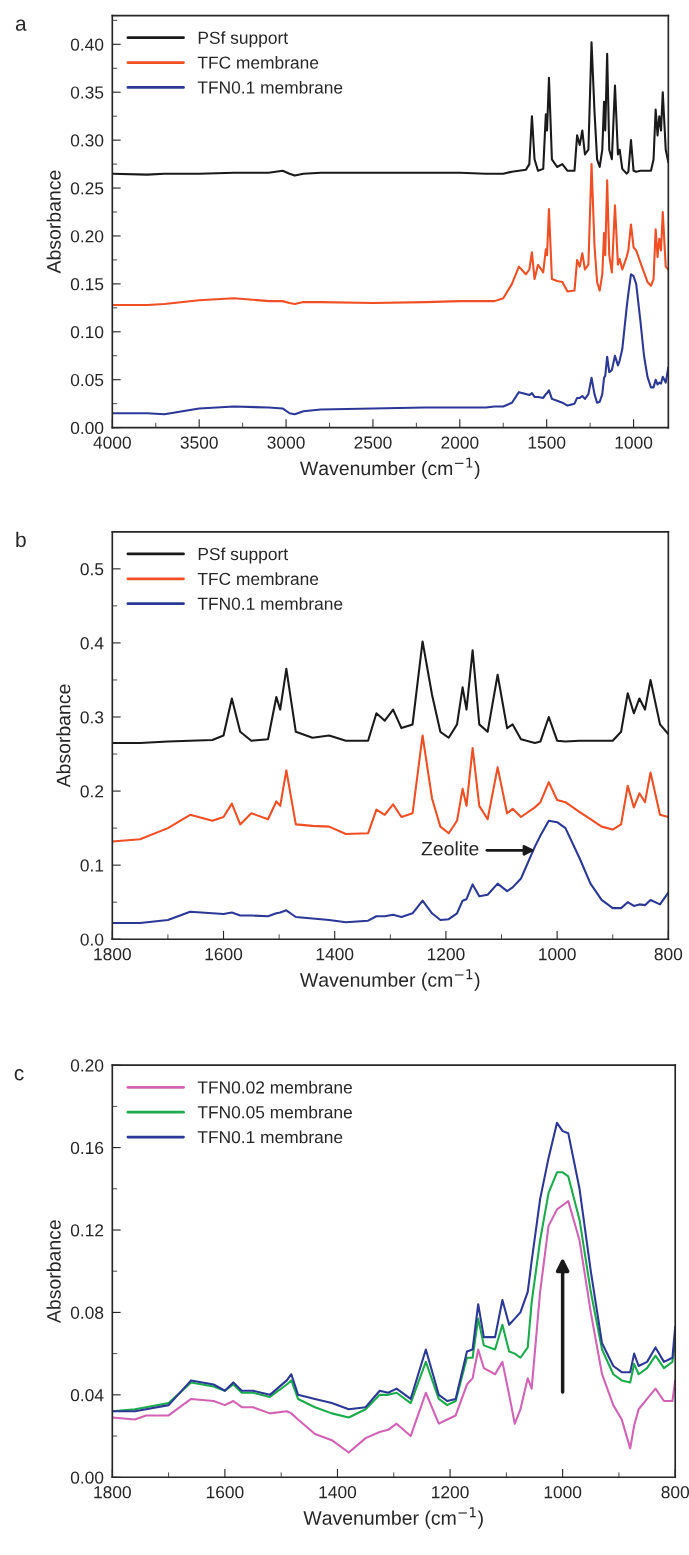 This screenshot has width=689, height=1555. I want to click on y-tick-label: 0.25, so click(87, 188).